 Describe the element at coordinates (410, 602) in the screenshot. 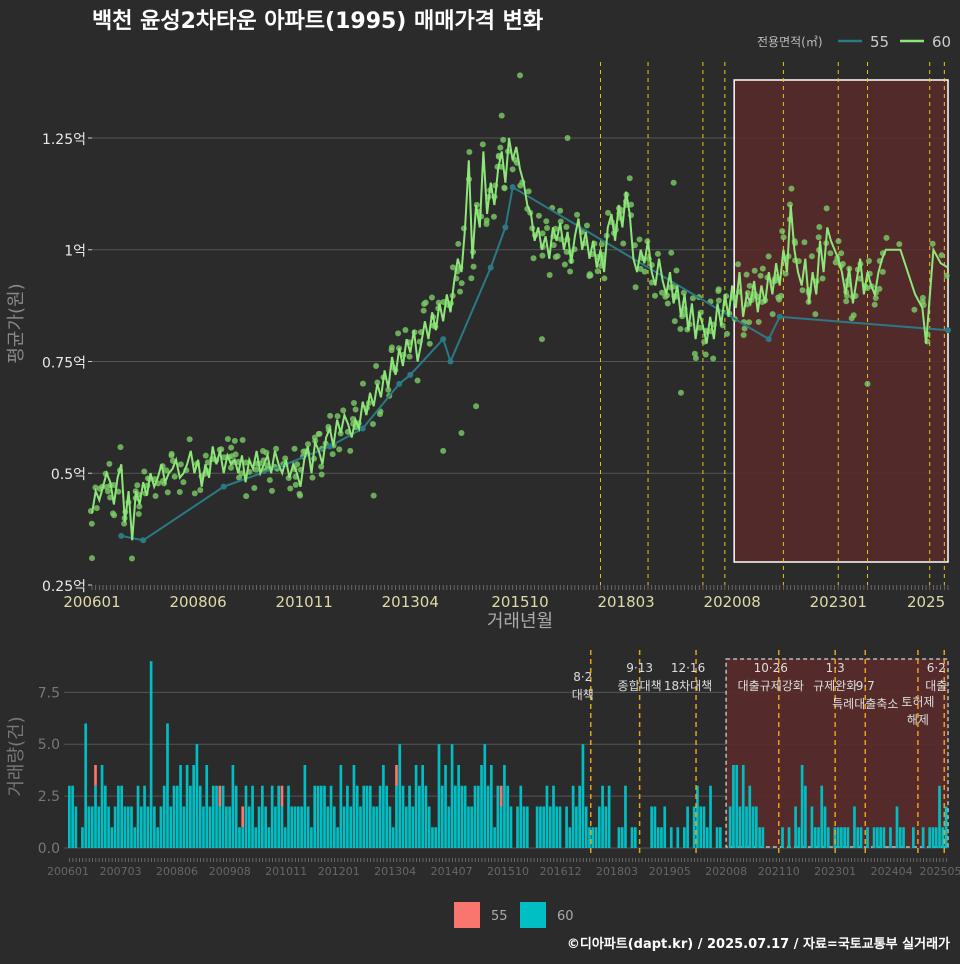

I see `price-x-tick-label: 201304` at that location.